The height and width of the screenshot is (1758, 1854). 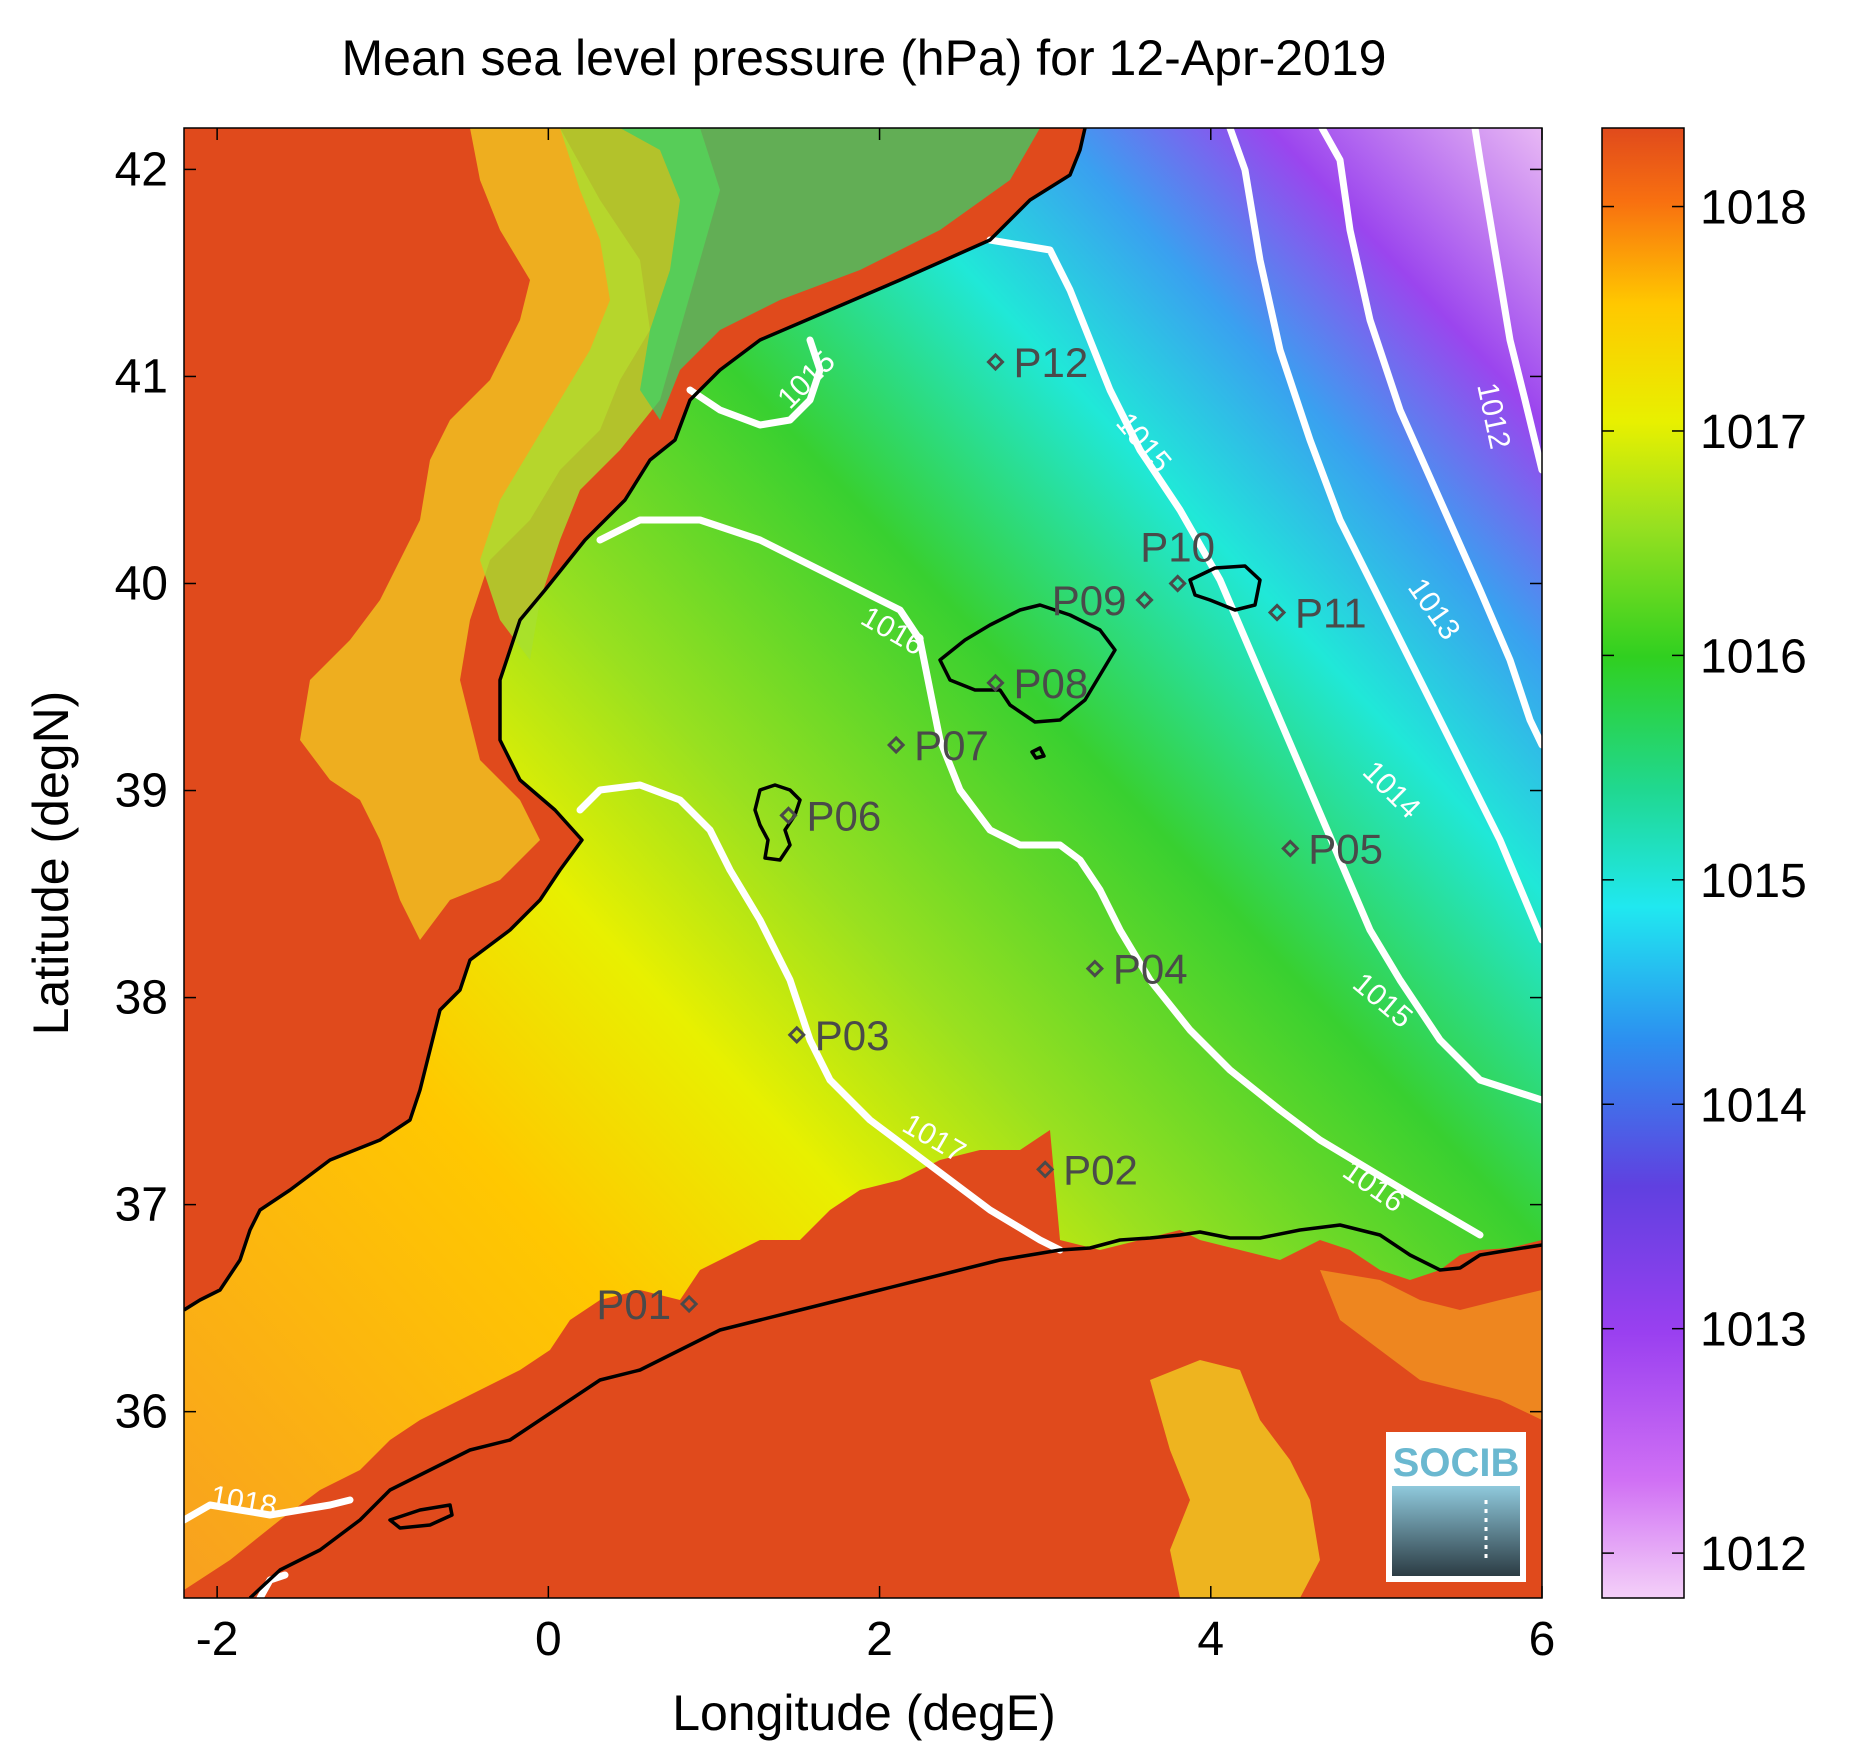 I want to click on x-tick-label: 4, so click(x=1210, y=1639).